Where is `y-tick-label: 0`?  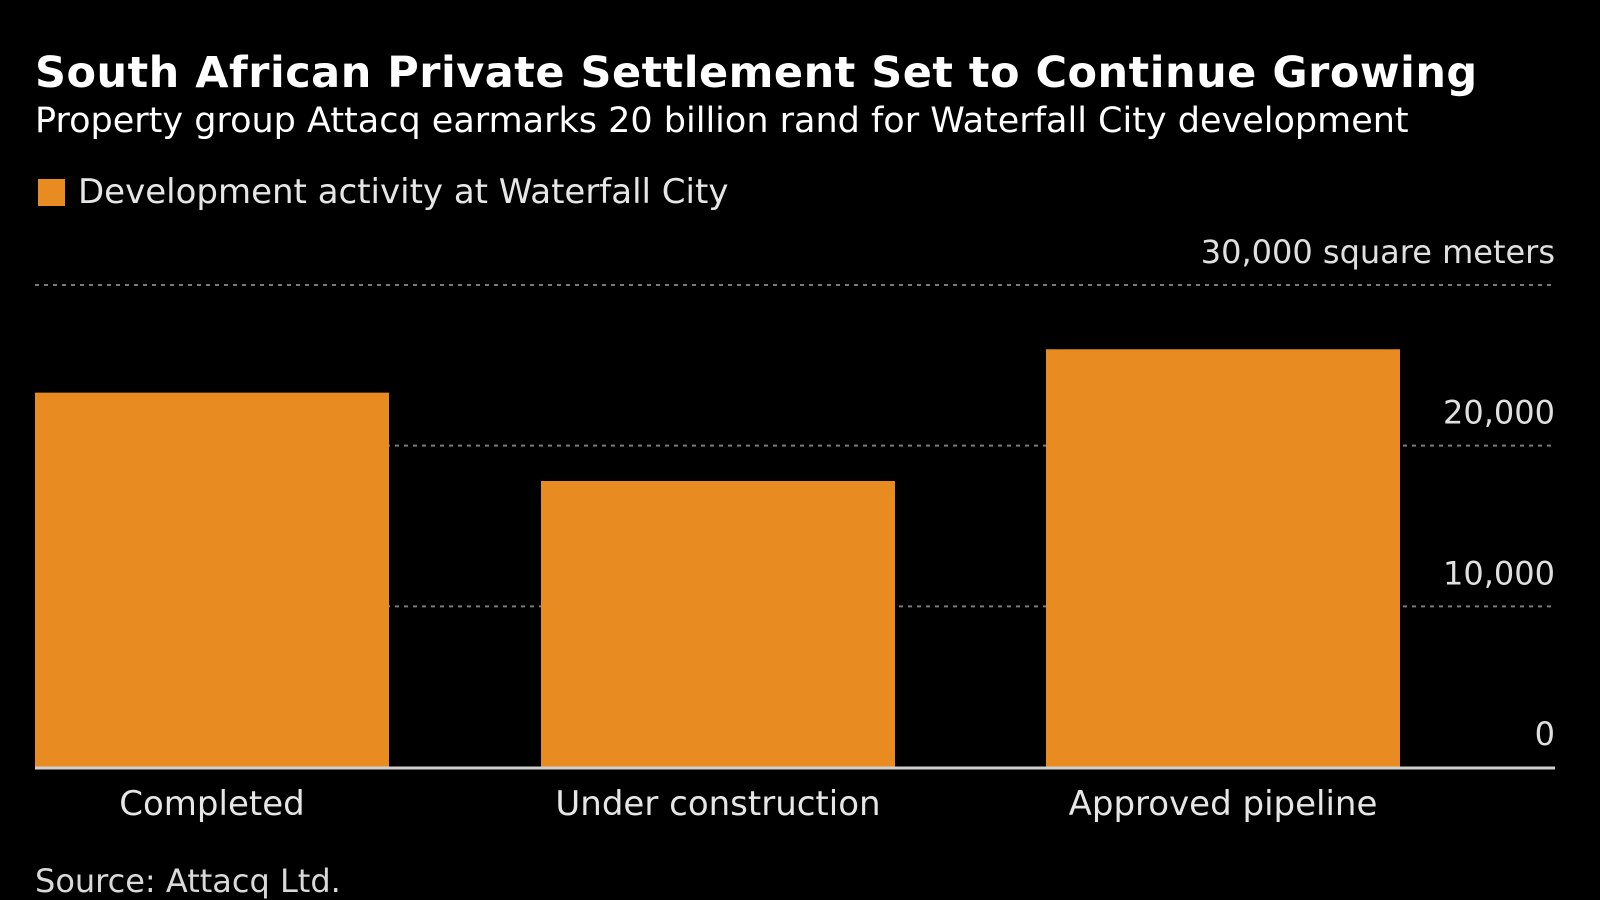 y-tick-label: 0 is located at coordinates (1545, 734).